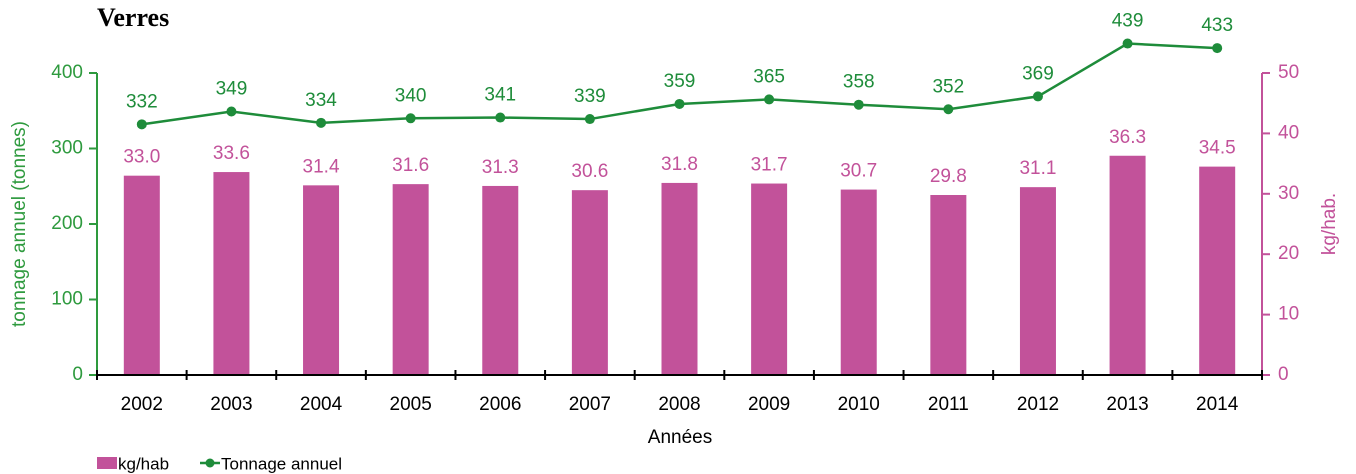 This screenshot has width=1356, height=474. I want to click on line-value-label: 365, so click(769, 76).